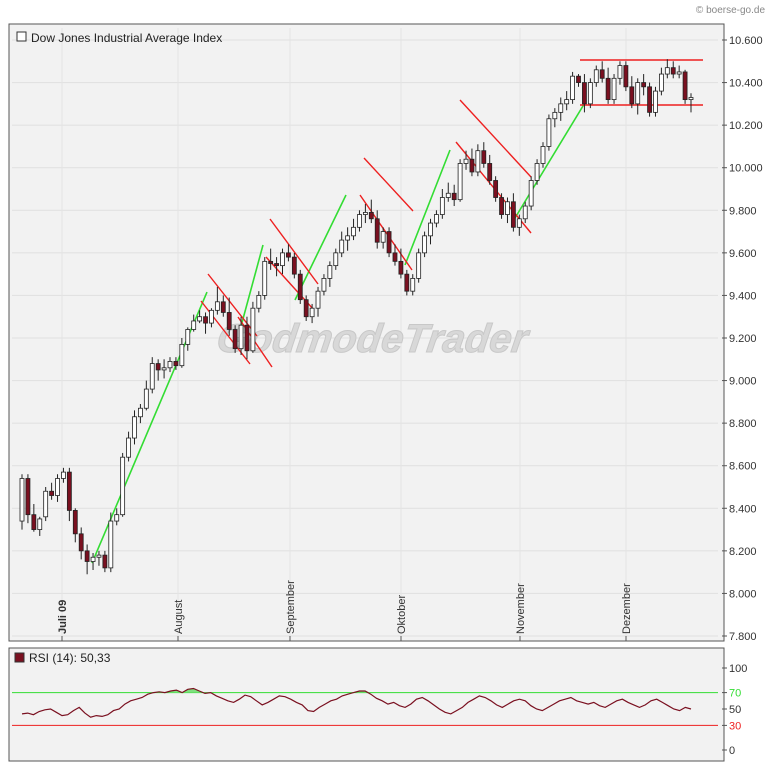 The height and width of the screenshot is (775, 770). Describe the element at coordinates (743, 382) in the screenshot. I see `price-tick-label: 9.000` at that location.